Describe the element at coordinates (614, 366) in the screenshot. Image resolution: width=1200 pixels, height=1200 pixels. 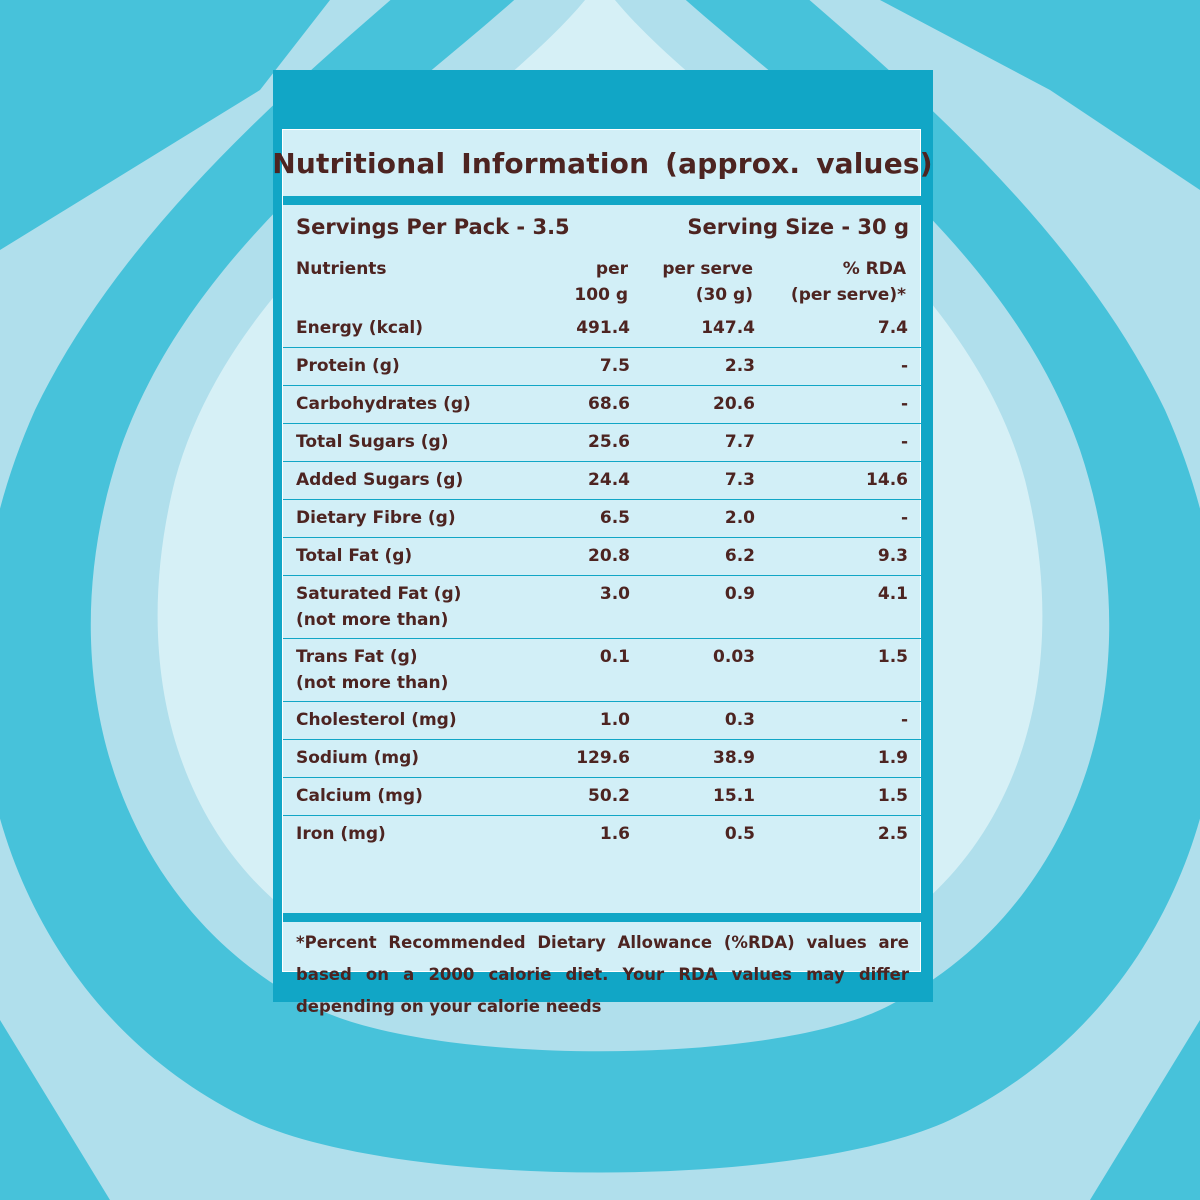
I see `value-per-100g: 7.5` at that location.